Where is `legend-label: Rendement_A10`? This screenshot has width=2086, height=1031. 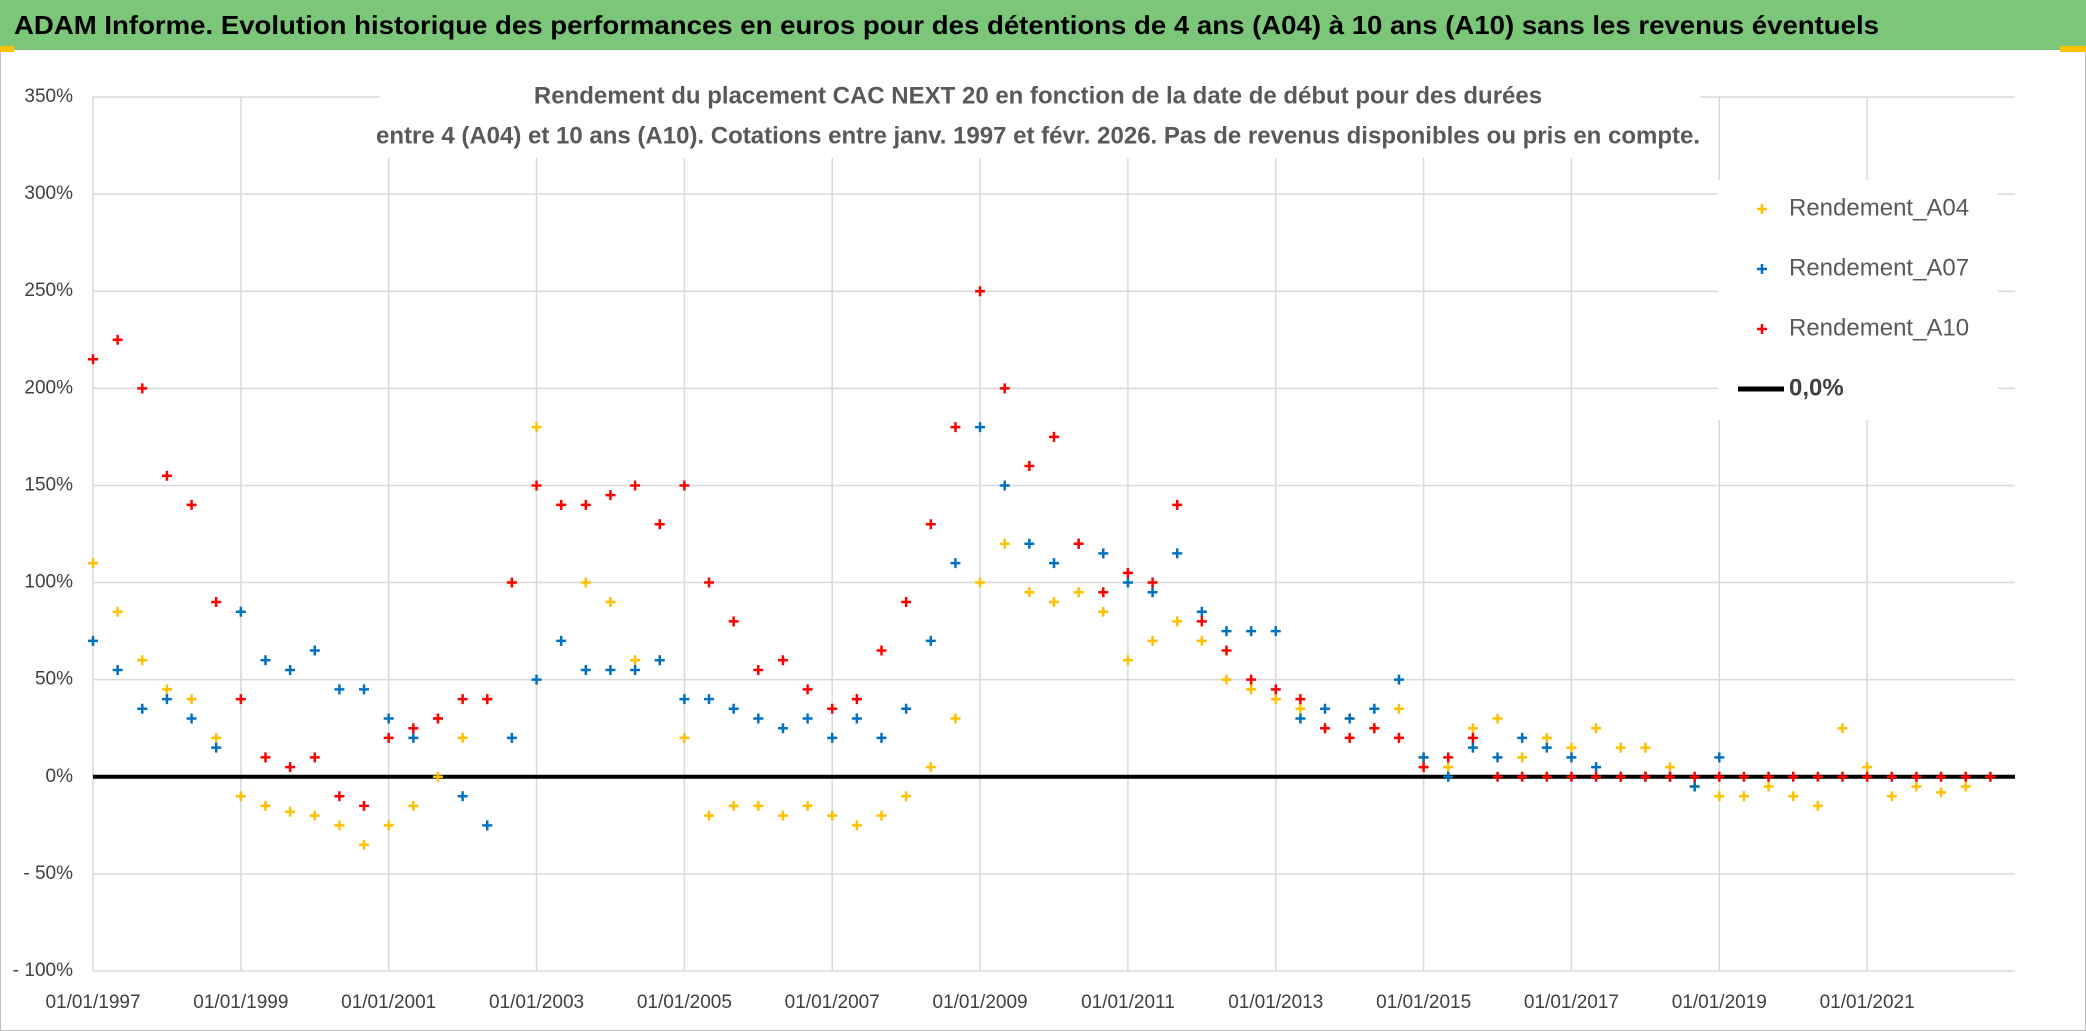
legend-label: Rendement_A10 is located at coordinates (1879, 327).